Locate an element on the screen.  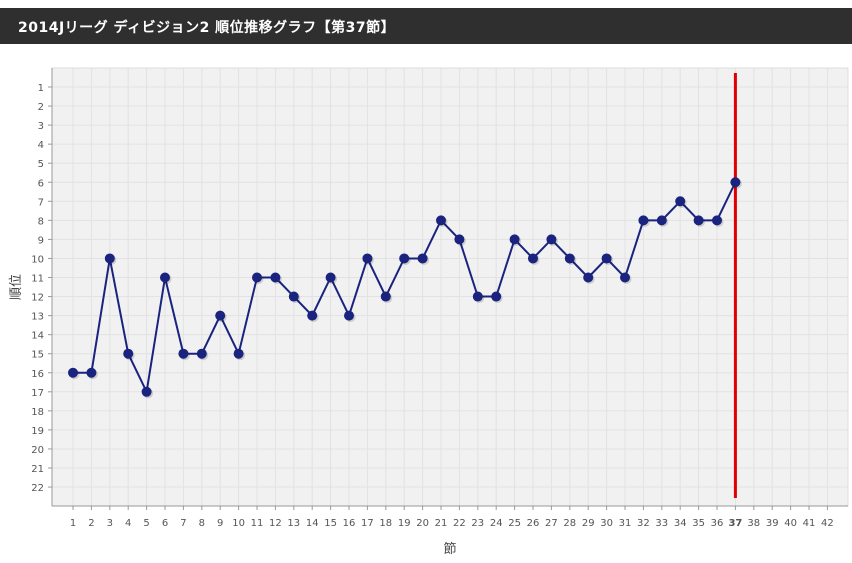
x-tick-label: 22 is located at coordinates (459, 523).